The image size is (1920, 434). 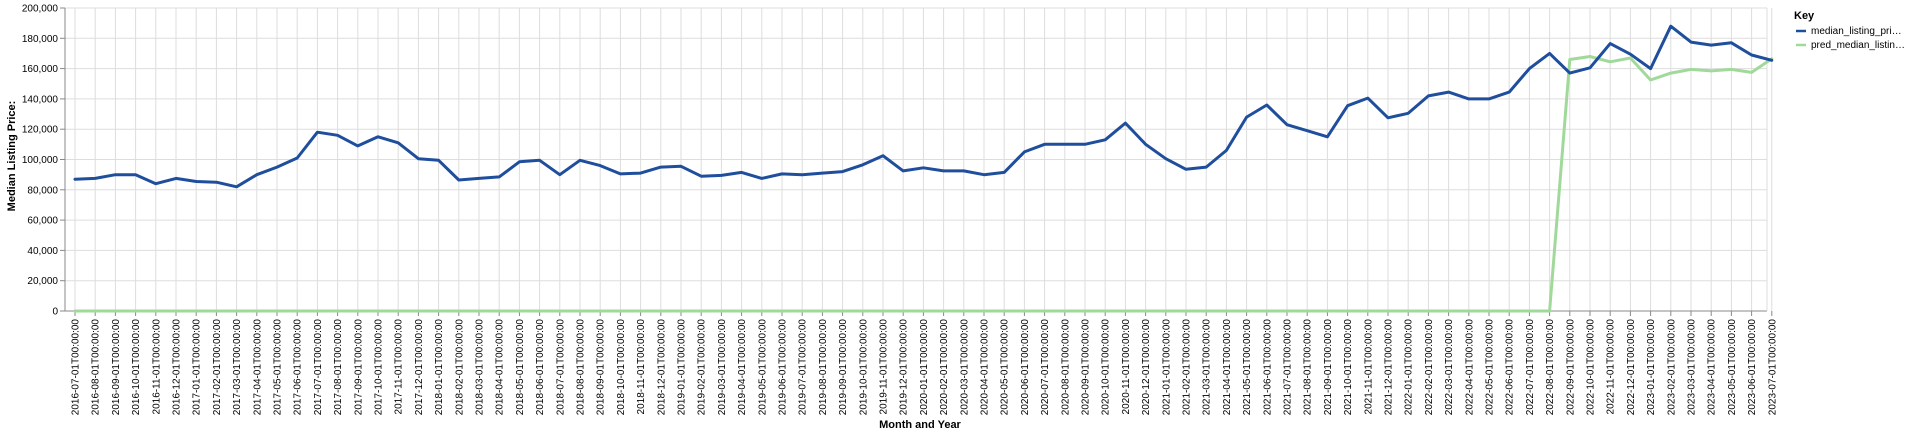 What do you see at coordinates (964, 367) in the screenshot?
I see `x-tick-label: 2020-03-01T00:00:00` at bounding box center [964, 367].